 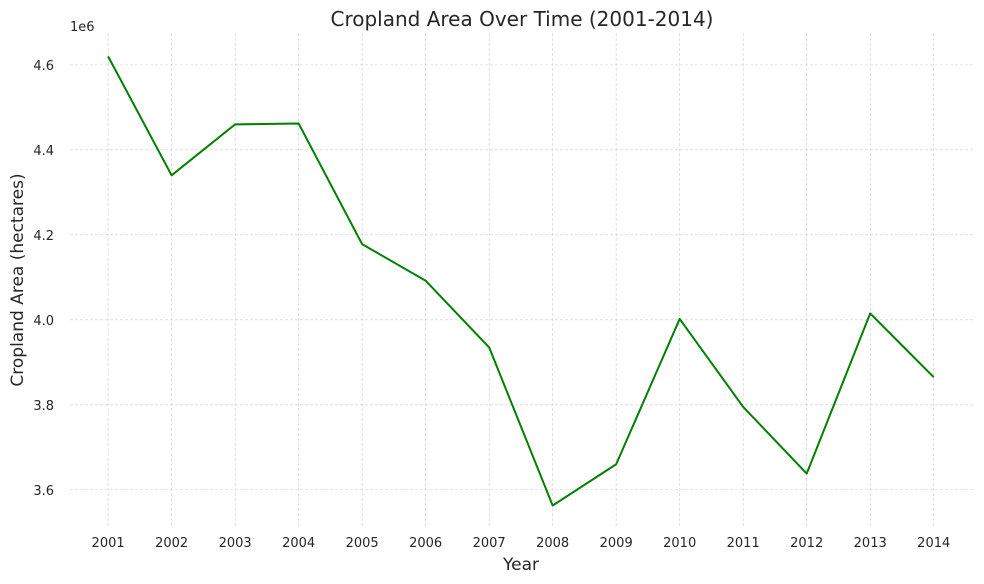 I want to click on y-tick-label: 4.0, so click(x=43, y=321).